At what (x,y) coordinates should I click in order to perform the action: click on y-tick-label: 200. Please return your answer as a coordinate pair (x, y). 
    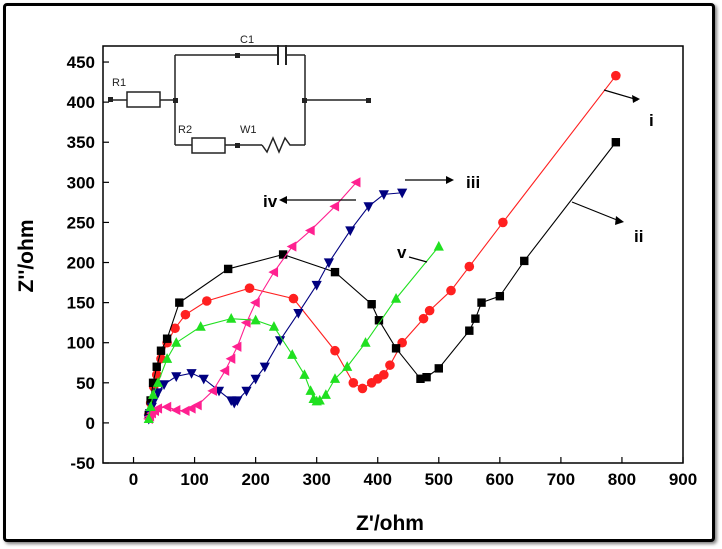
    Looking at the image, I should click on (81, 263).